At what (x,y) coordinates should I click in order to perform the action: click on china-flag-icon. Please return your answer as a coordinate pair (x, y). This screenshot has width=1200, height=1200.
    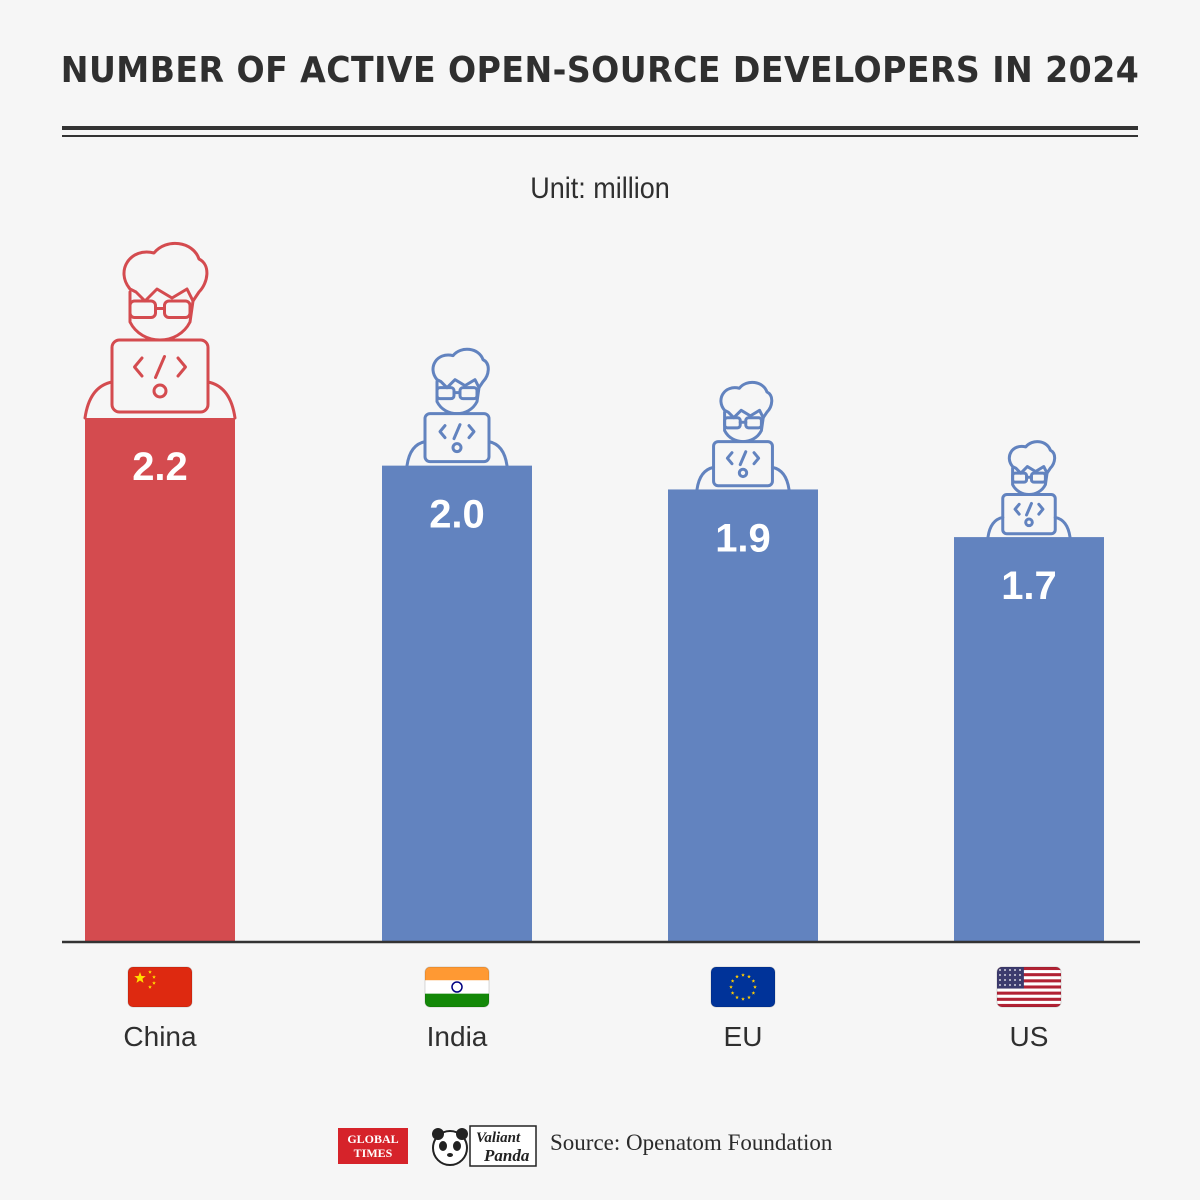
    Looking at the image, I should click on (160, 987).